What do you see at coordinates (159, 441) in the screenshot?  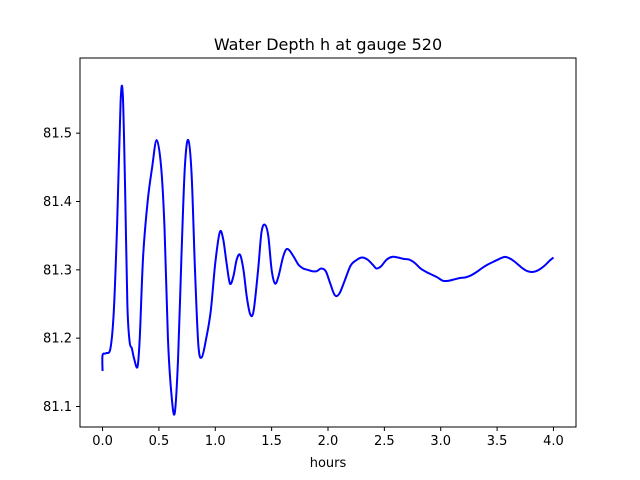 I see `x-tick-label: 0.5` at bounding box center [159, 441].